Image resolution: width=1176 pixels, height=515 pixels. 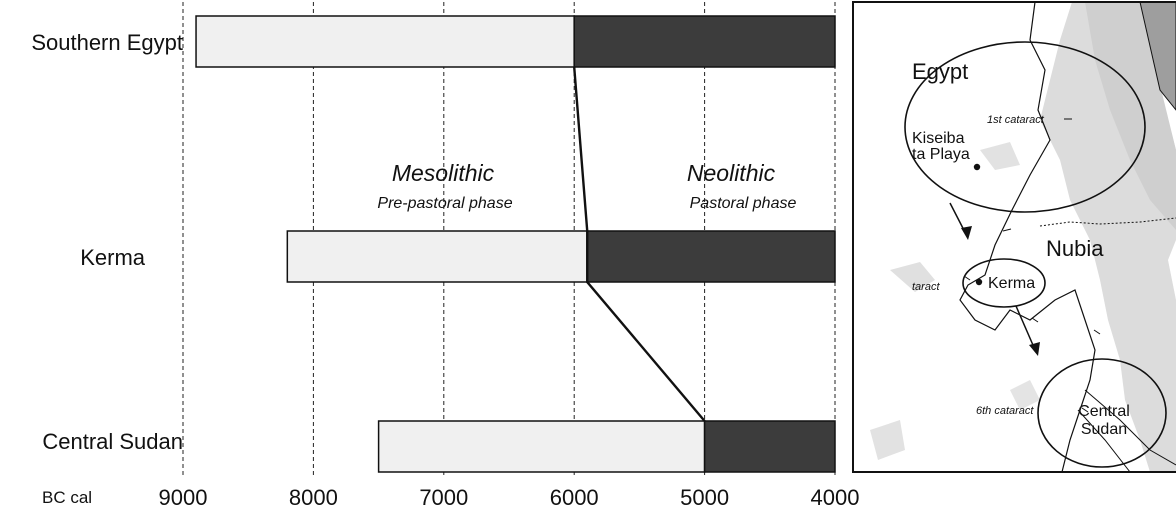 What do you see at coordinates (938, 138) in the screenshot?
I see `map-label-kiseiba: Kiseiba` at bounding box center [938, 138].